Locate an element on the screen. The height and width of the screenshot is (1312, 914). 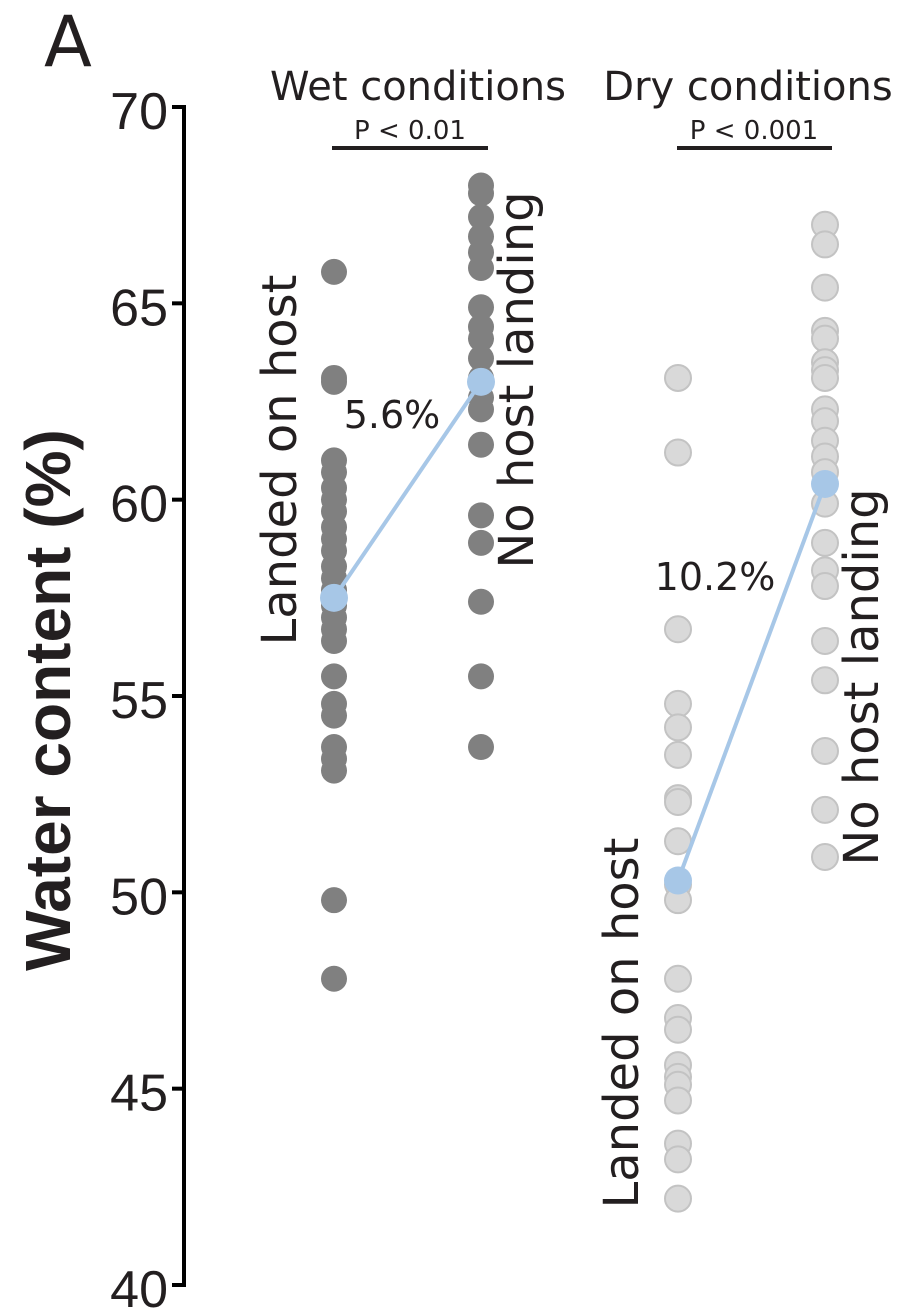
y-axis: 40 45 50 55 60 65 70 is located at coordinates (148, 697).